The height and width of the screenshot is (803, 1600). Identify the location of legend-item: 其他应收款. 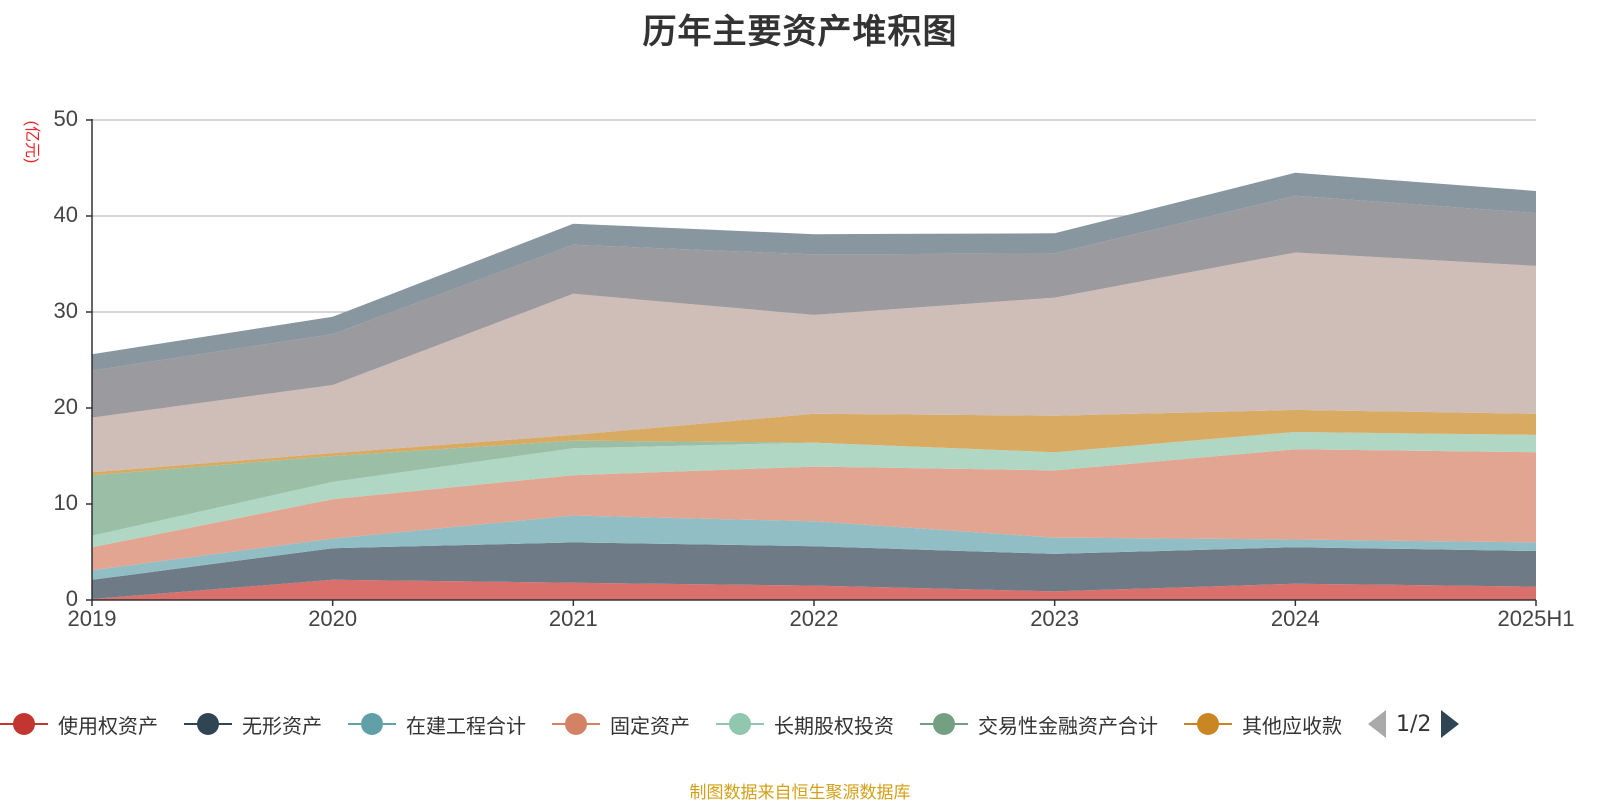
(1263, 724).